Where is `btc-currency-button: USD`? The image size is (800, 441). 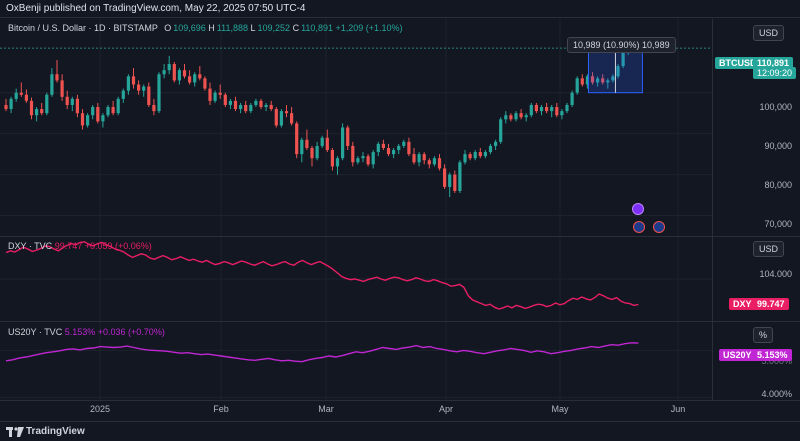 btc-currency-button: USD is located at coordinates (769, 33).